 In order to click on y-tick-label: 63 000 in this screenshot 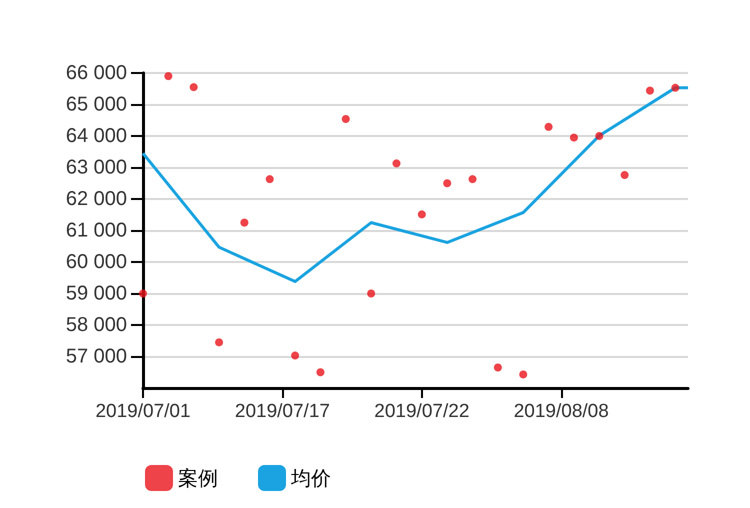, I will do `click(96, 167)`.